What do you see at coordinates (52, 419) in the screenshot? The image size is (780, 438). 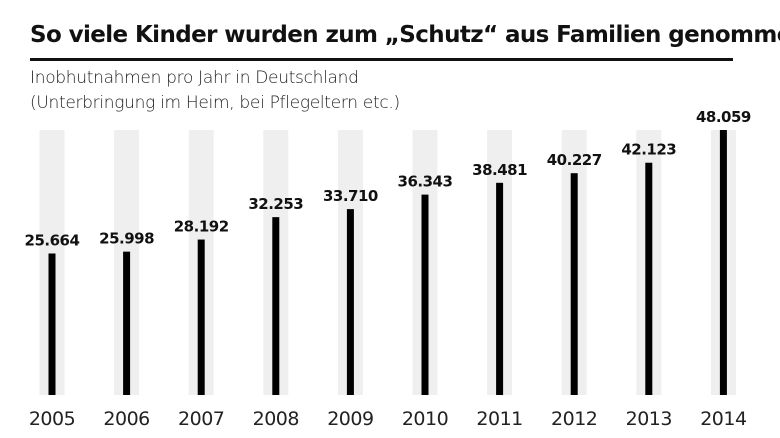 I see `x-tick-label: 2005` at bounding box center [52, 419].